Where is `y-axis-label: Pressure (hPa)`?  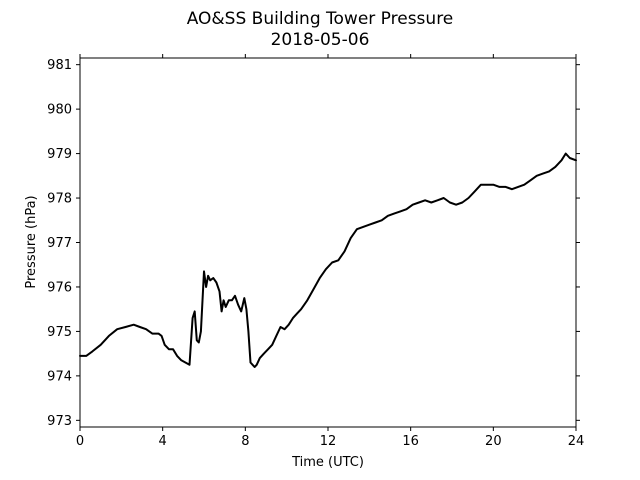 y-axis-label: Pressure (hPa) is located at coordinates (31, 241).